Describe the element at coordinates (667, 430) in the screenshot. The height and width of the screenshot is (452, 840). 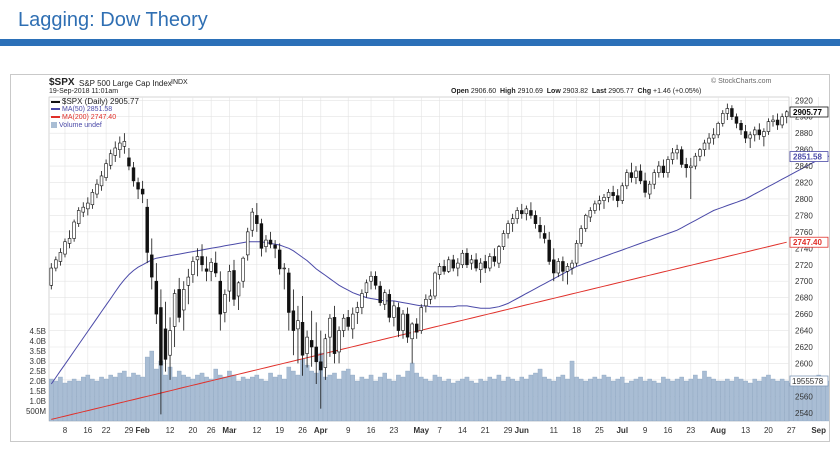
I see `date-tick-label: 16` at that location.